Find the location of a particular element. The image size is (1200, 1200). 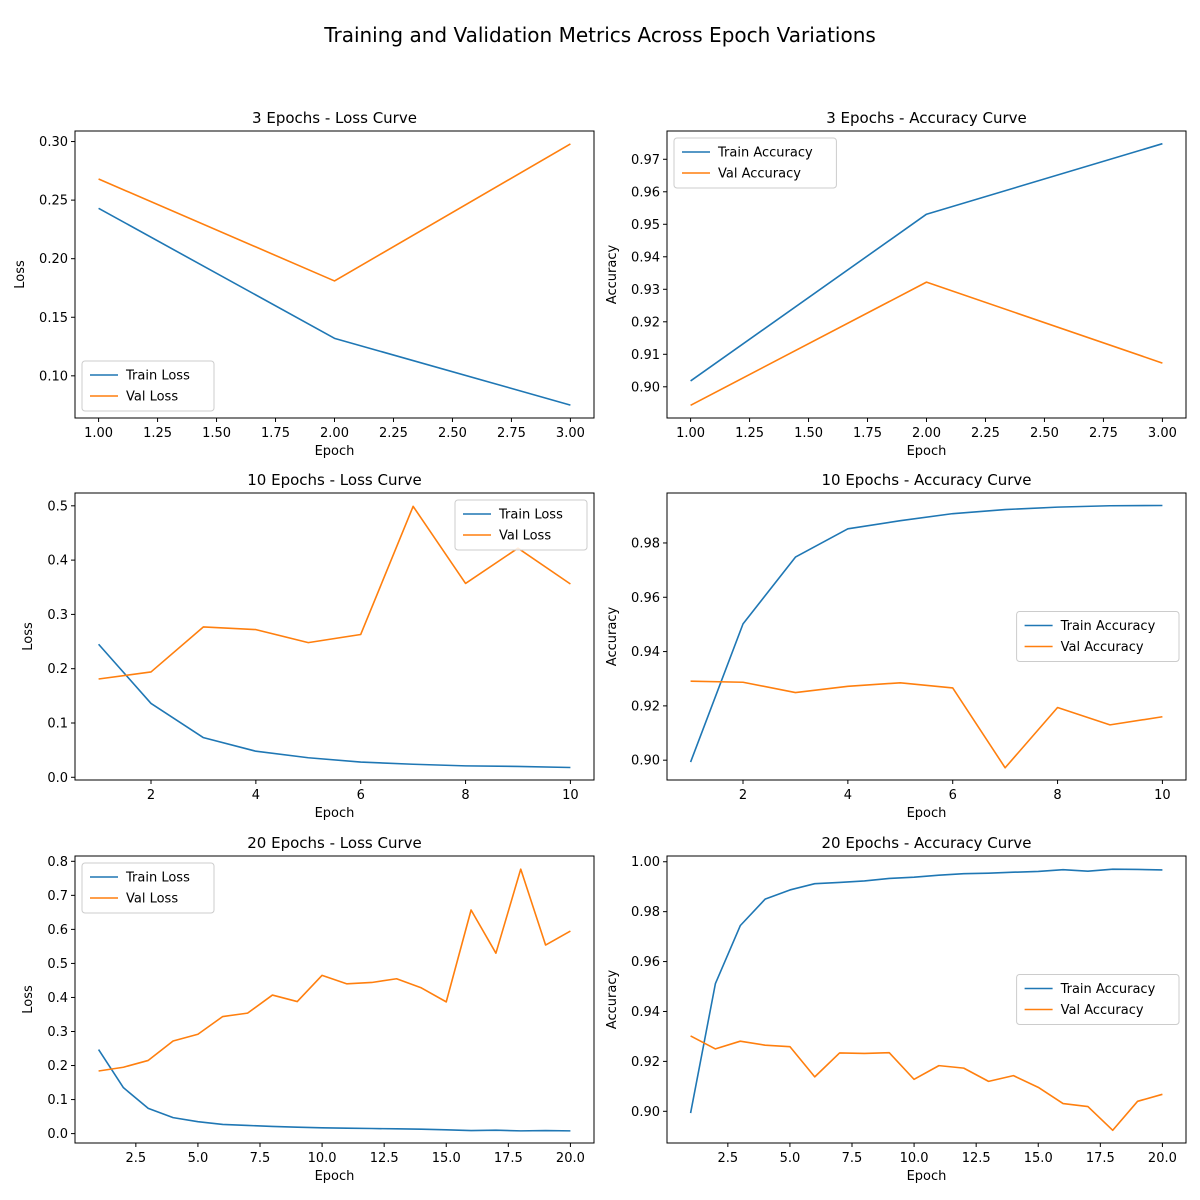

series-line-train-loss is located at coordinates (334, 1090).